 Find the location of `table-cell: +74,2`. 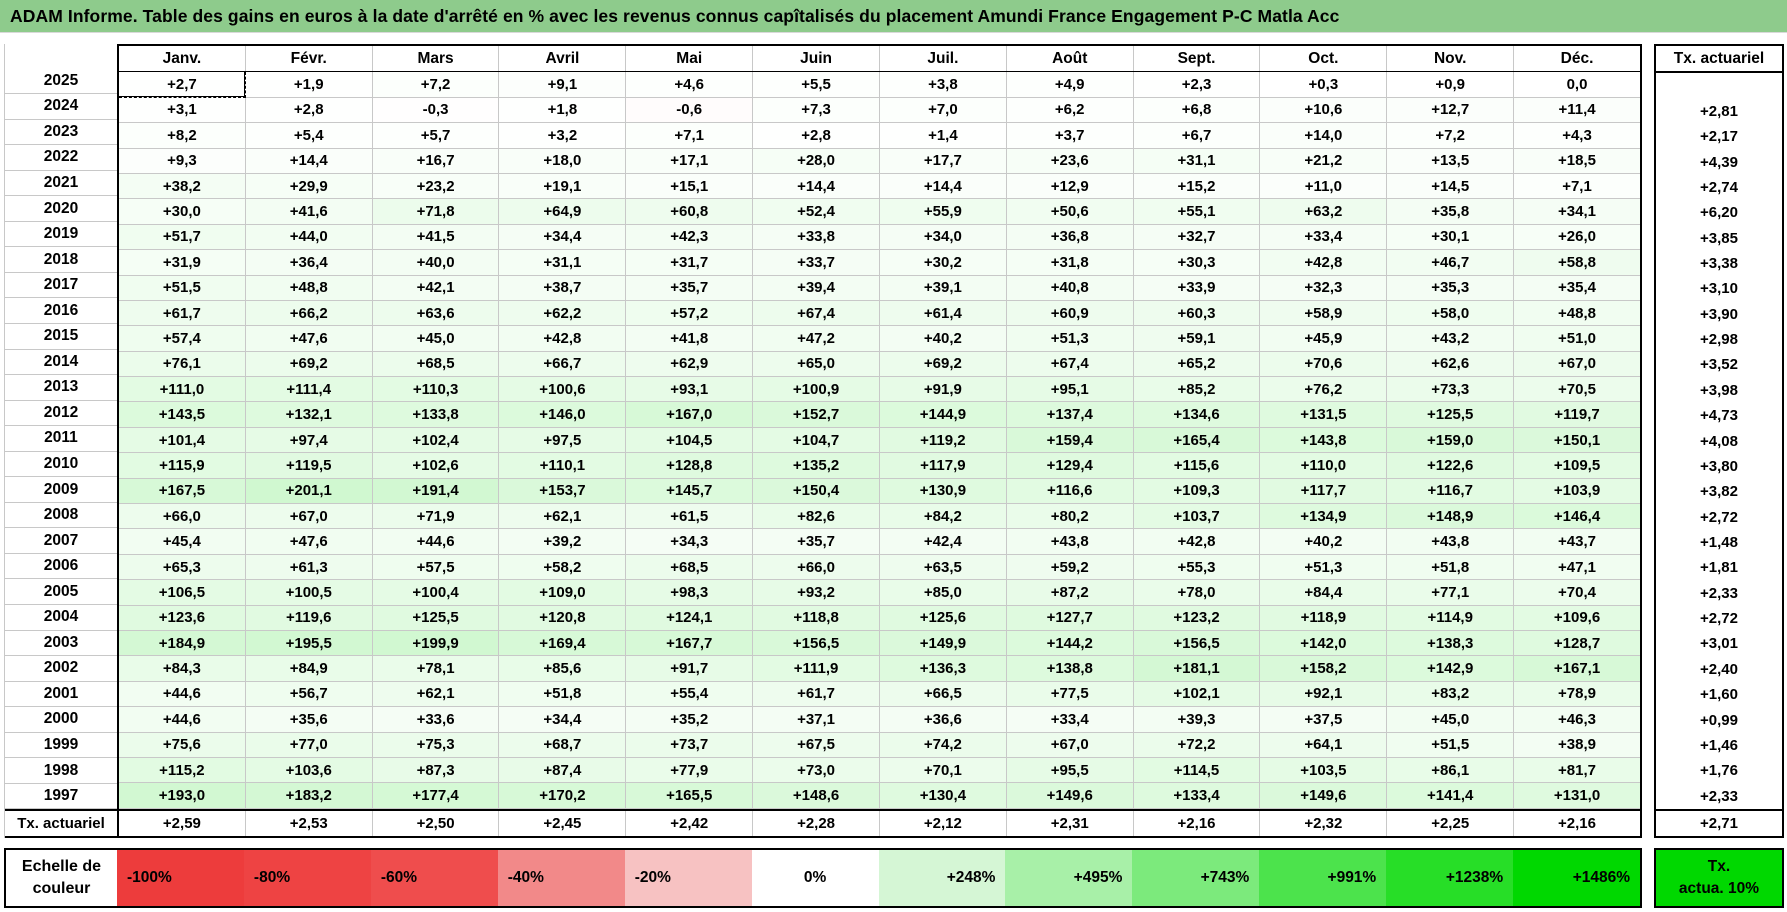

table-cell: +74,2 is located at coordinates (943, 745).